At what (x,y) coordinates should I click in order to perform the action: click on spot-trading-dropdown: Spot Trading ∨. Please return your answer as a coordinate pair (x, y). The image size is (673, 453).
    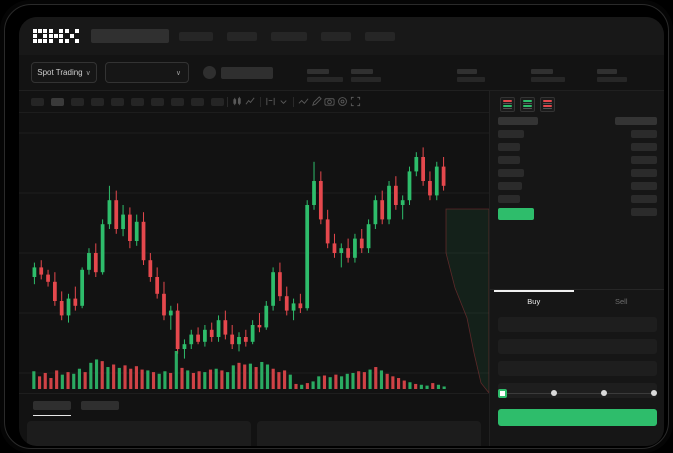
    Looking at the image, I should click on (64, 72).